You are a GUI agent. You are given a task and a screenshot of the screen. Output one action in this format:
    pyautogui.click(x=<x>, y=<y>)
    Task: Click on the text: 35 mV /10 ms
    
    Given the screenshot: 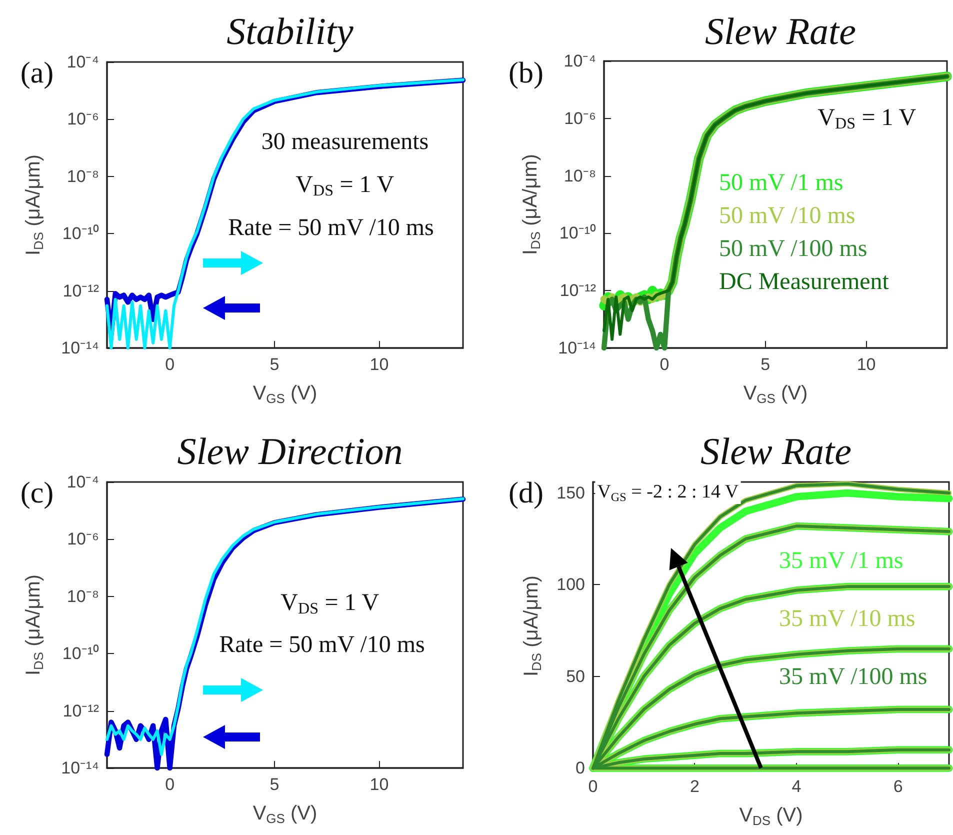 What is the action you would take?
    pyautogui.click(x=847, y=619)
    